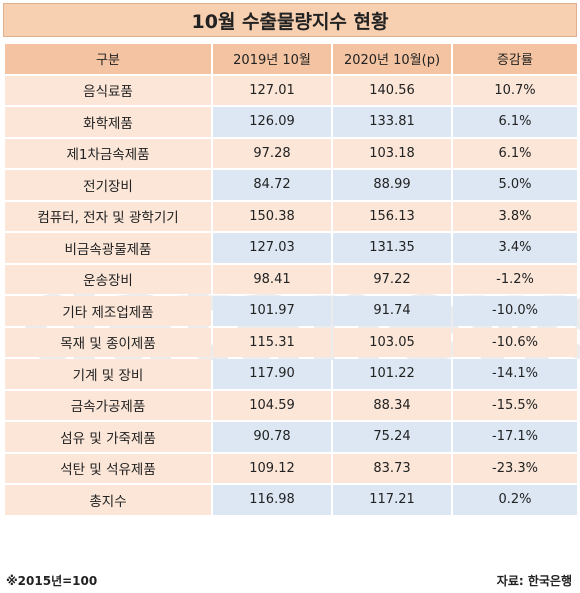  What do you see at coordinates (515, 59) in the screenshot?
I see `column-header: 증감률` at bounding box center [515, 59].